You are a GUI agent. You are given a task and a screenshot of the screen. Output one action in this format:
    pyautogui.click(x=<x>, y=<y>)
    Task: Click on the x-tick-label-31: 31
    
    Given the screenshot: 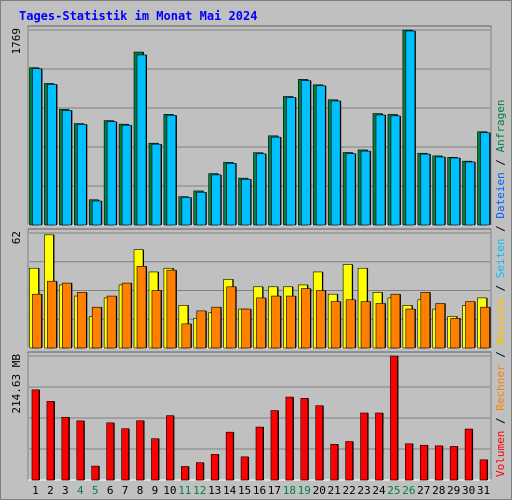 What is the action you would take?
    pyautogui.click(x=483, y=490)
    